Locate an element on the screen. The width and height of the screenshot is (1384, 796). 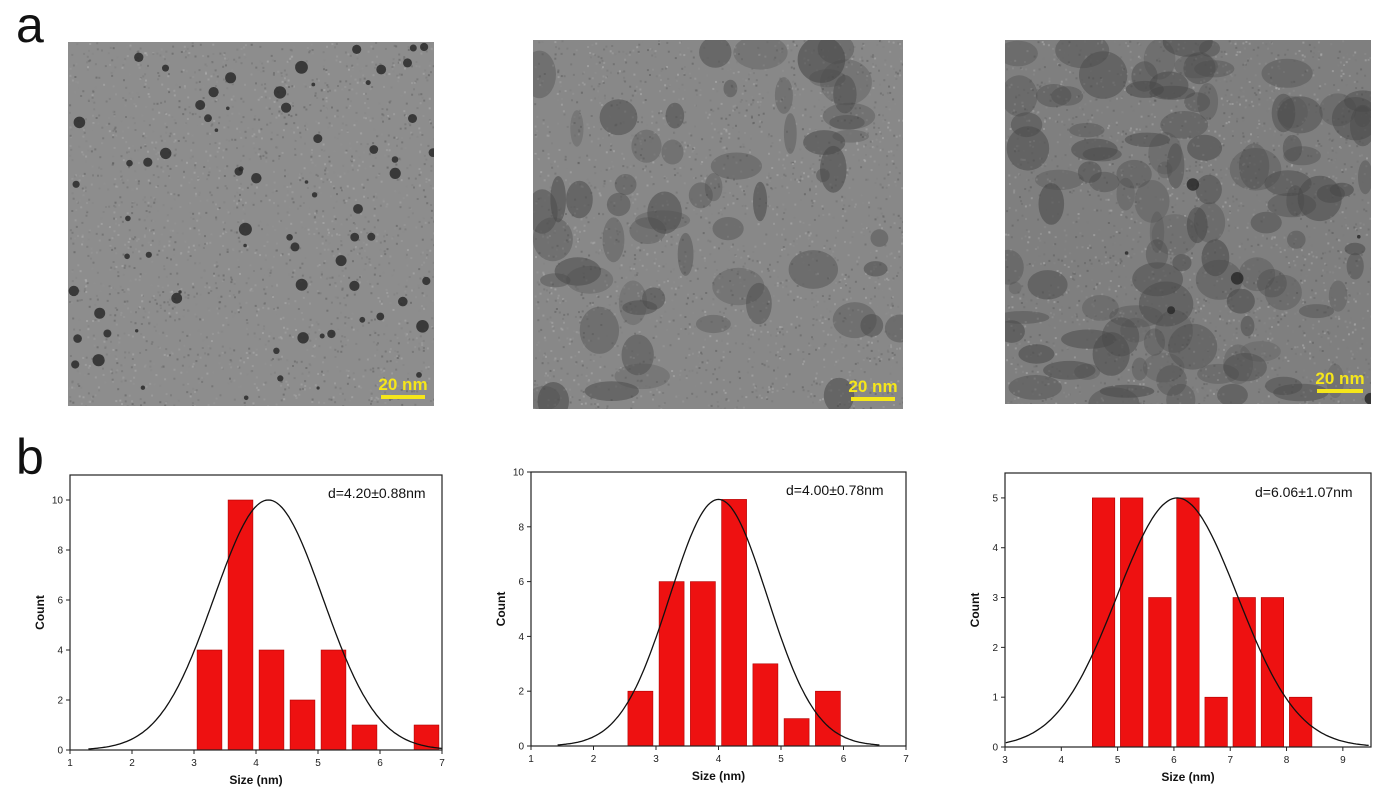
x-tick-label-1-5: 5 is located at coordinates (318, 763).